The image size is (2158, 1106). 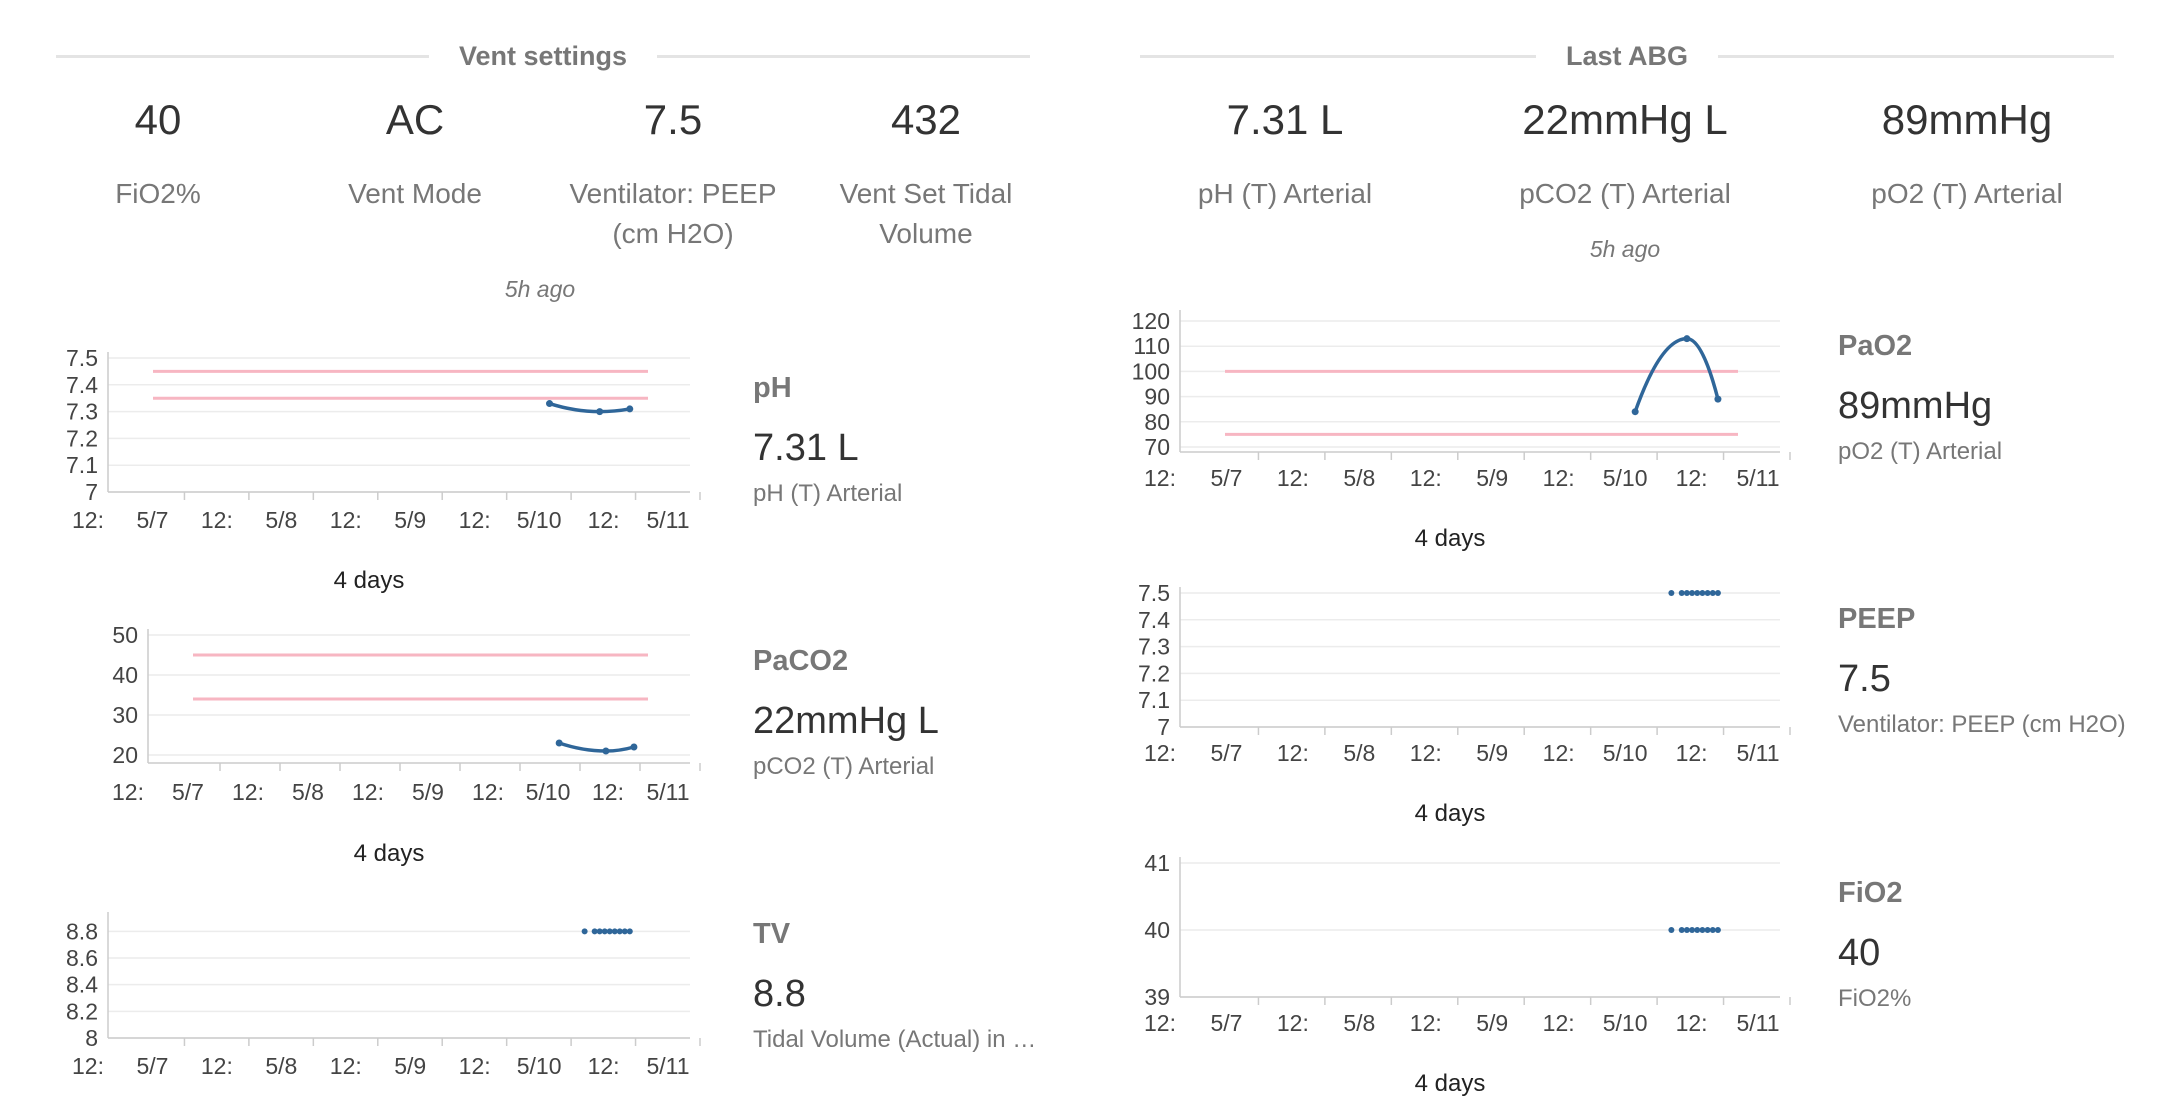 What do you see at coordinates (1920, 451) in the screenshot?
I see `panel-description: pO2 (T) Arterial` at bounding box center [1920, 451].